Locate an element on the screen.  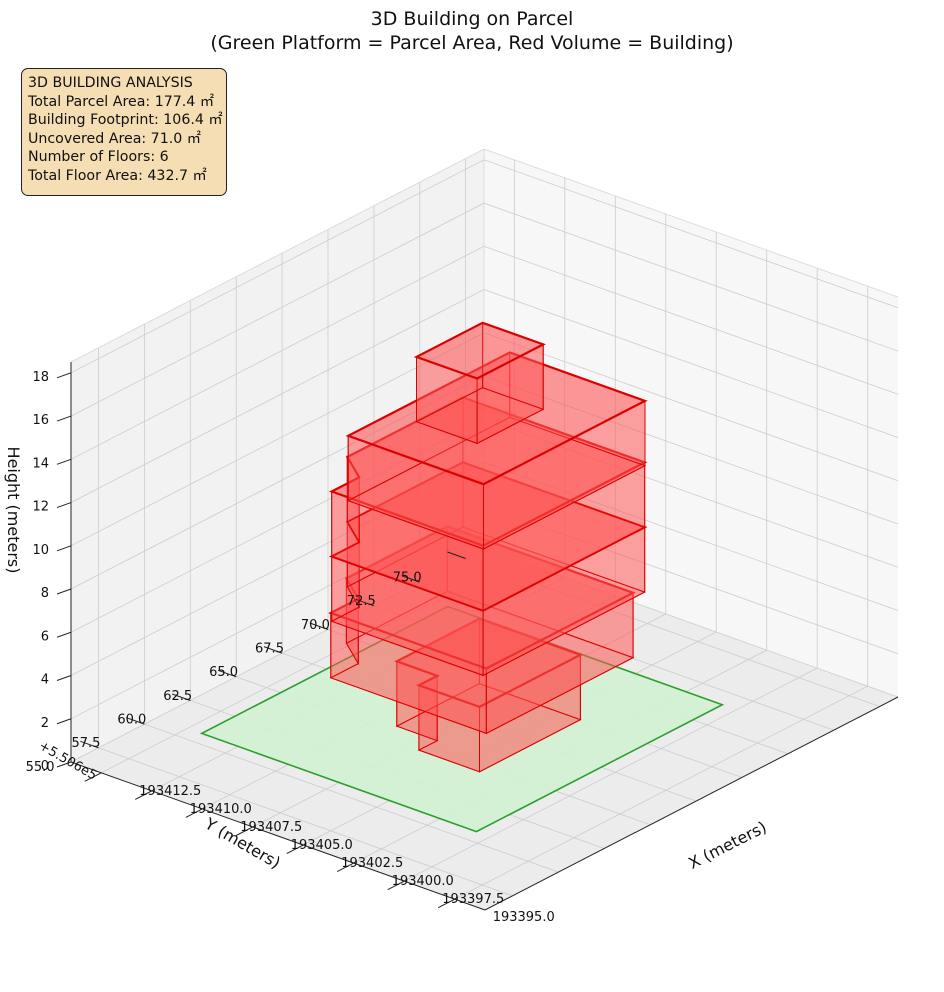
x-tick-label: 193405.0 is located at coordinates (322, 845).